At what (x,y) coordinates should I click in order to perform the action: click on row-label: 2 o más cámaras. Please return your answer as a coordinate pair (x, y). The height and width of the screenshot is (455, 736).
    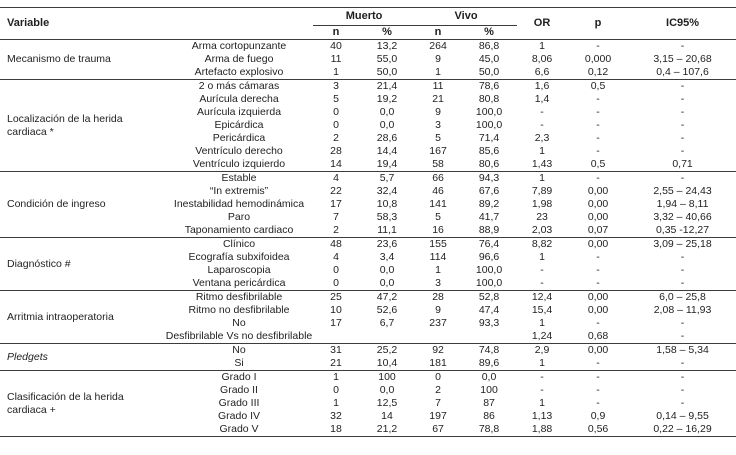
    Looking at the image, I should click on (239, 86).